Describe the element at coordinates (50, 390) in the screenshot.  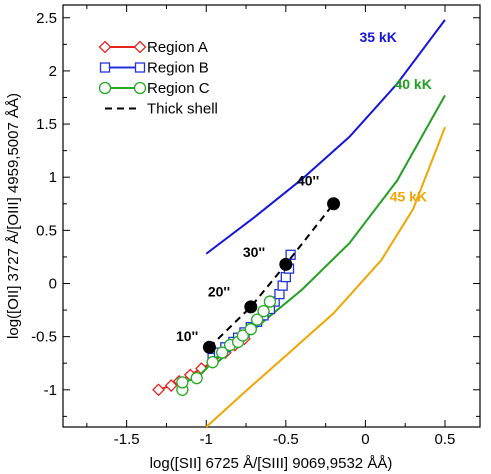
I see `y-tick-label: -1` at that location.